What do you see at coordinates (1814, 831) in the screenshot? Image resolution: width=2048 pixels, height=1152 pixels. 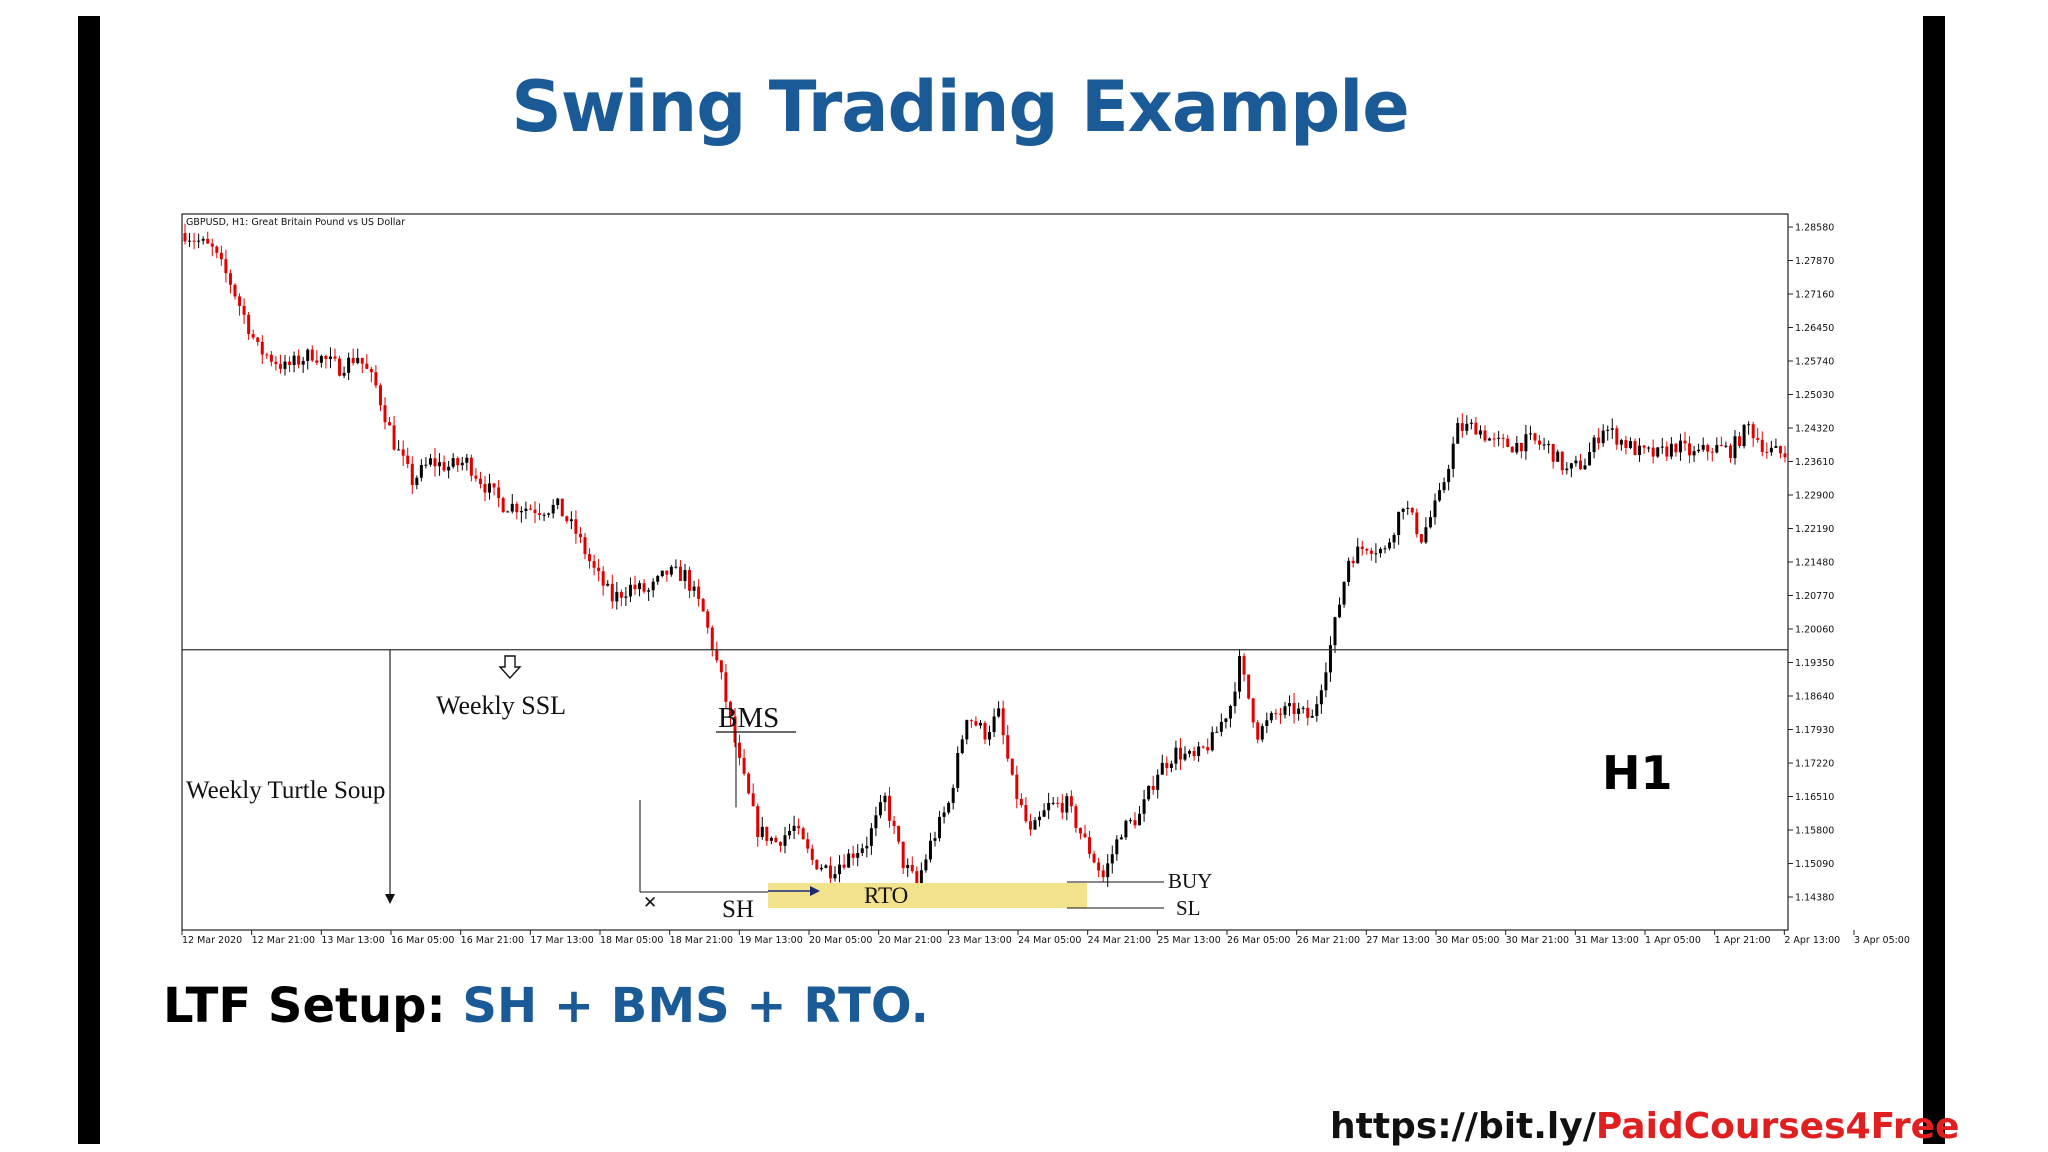 I see `y-tick-label: 1.15800` at bounding box center [1814, 831].